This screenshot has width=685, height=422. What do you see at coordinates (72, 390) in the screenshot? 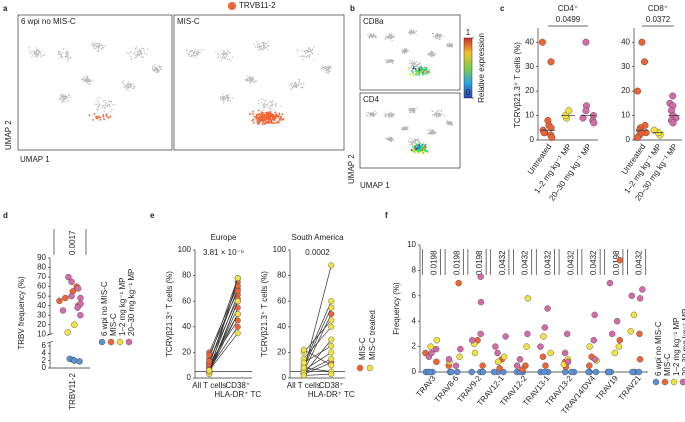
I see `x-tick-label: TRBV11-2` at bounding box center [72, 390].